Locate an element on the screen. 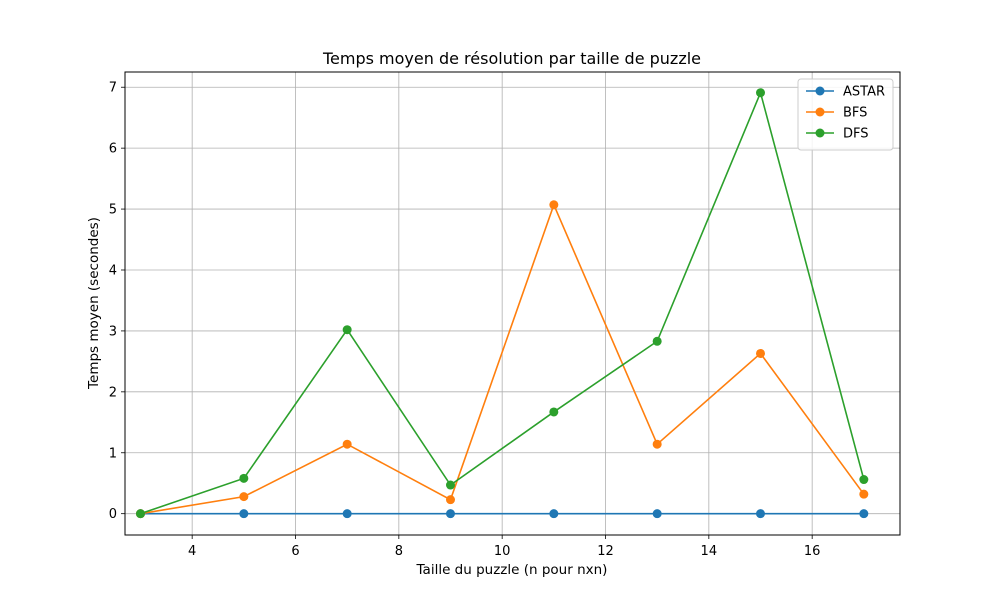 The width and height of the screenshot is (1000, 600). x-tick-label: 14 is located at coordinates (709, 551).